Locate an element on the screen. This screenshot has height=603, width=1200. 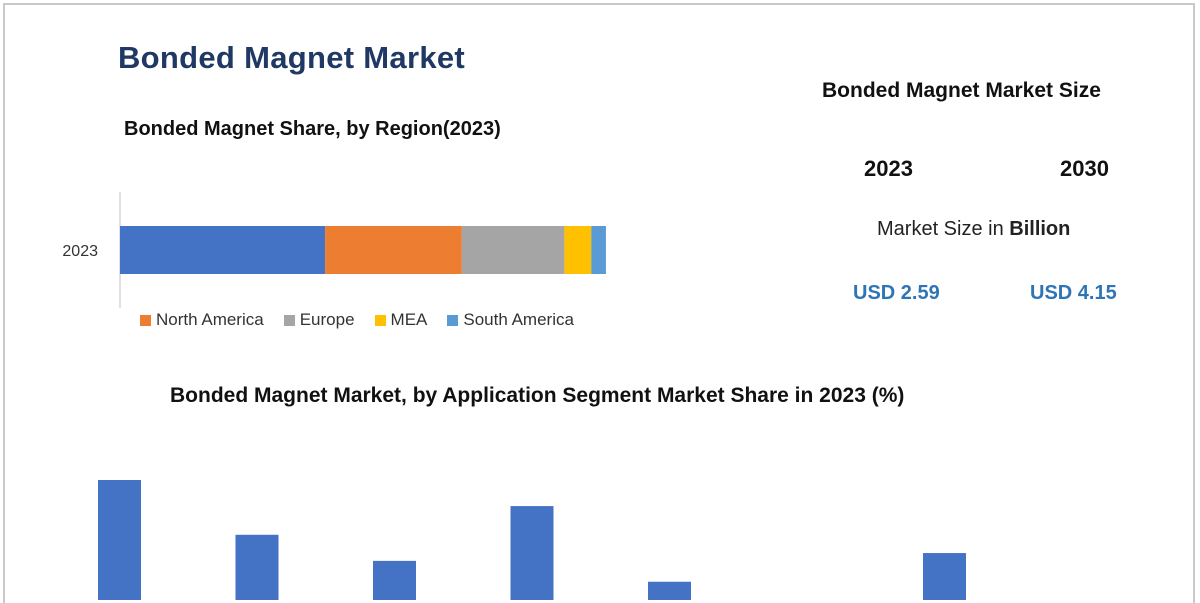
market-value-2030: USD 4.15 is located at coordinates (1073, 293).